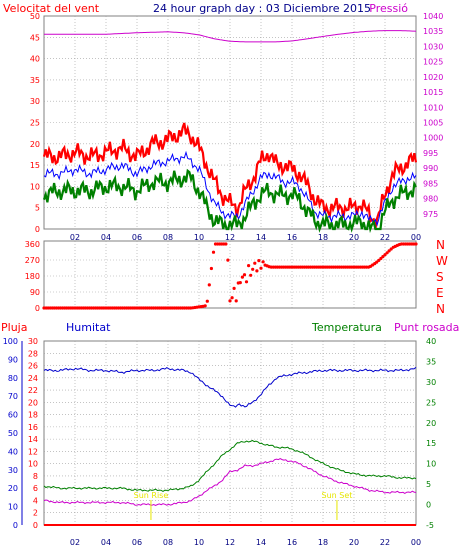  Describe the element at coordinates (35, 186) in the screenshot. I see `wind-y-tick-label: 10` at that location.